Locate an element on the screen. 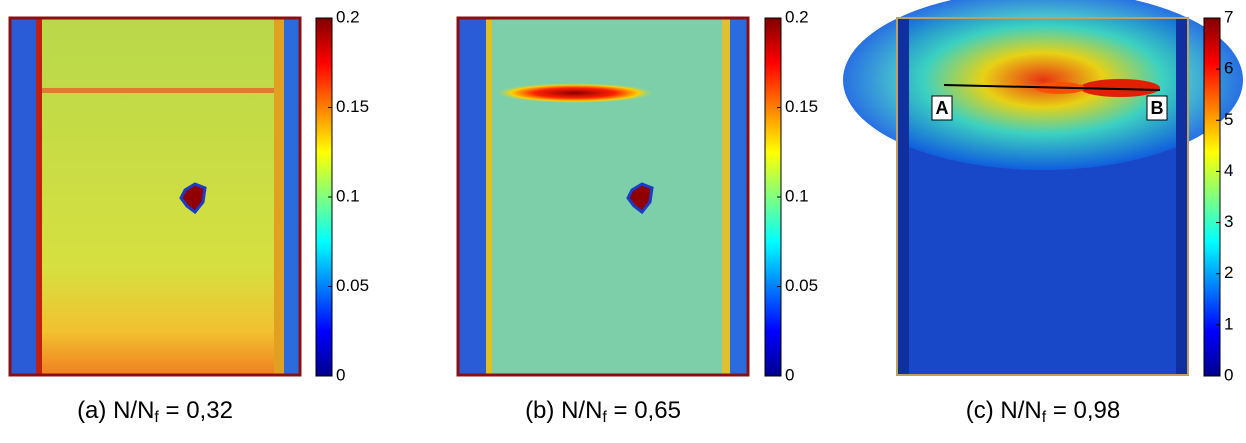 Image resolution: width=1246 pixels, height=443 pixels. colorbar is located at coordinates (1212, 197).